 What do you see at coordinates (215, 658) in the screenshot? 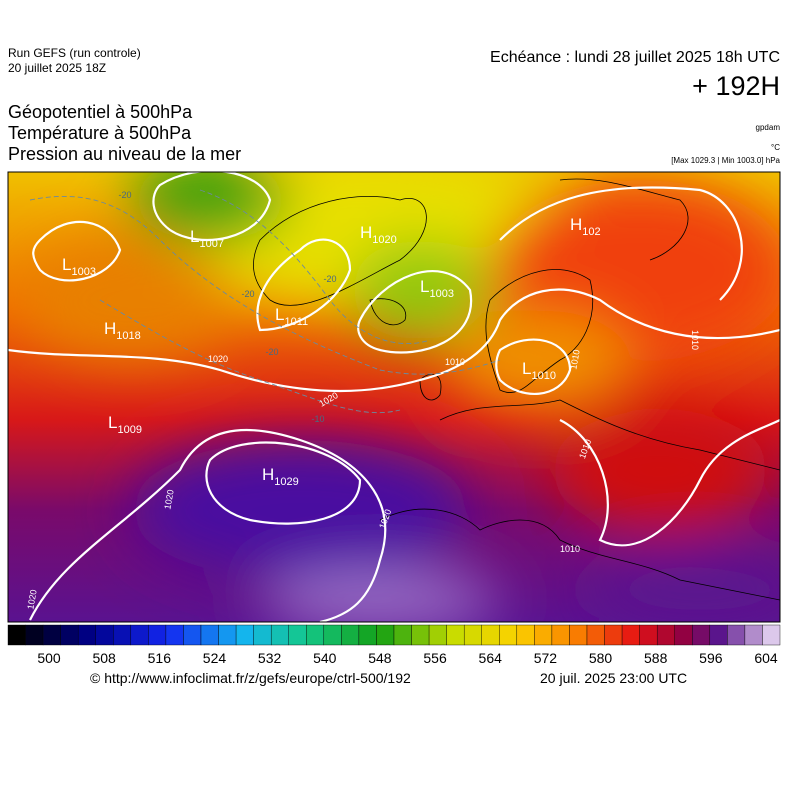
I see `colorbar-tick-label: 524` at bounding box center [215, 658].